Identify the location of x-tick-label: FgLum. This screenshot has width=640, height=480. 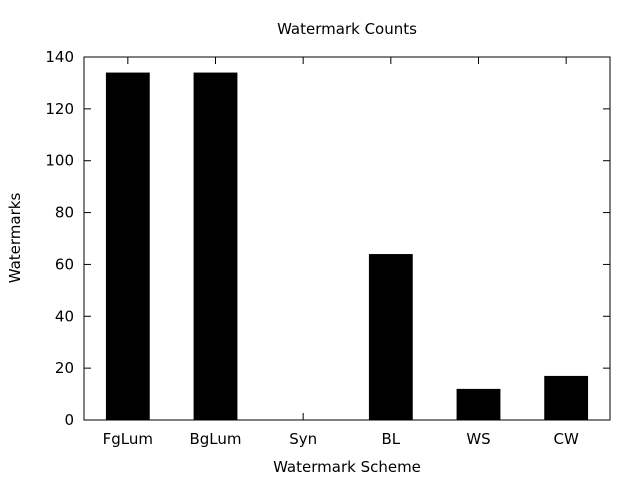
(128, 439).